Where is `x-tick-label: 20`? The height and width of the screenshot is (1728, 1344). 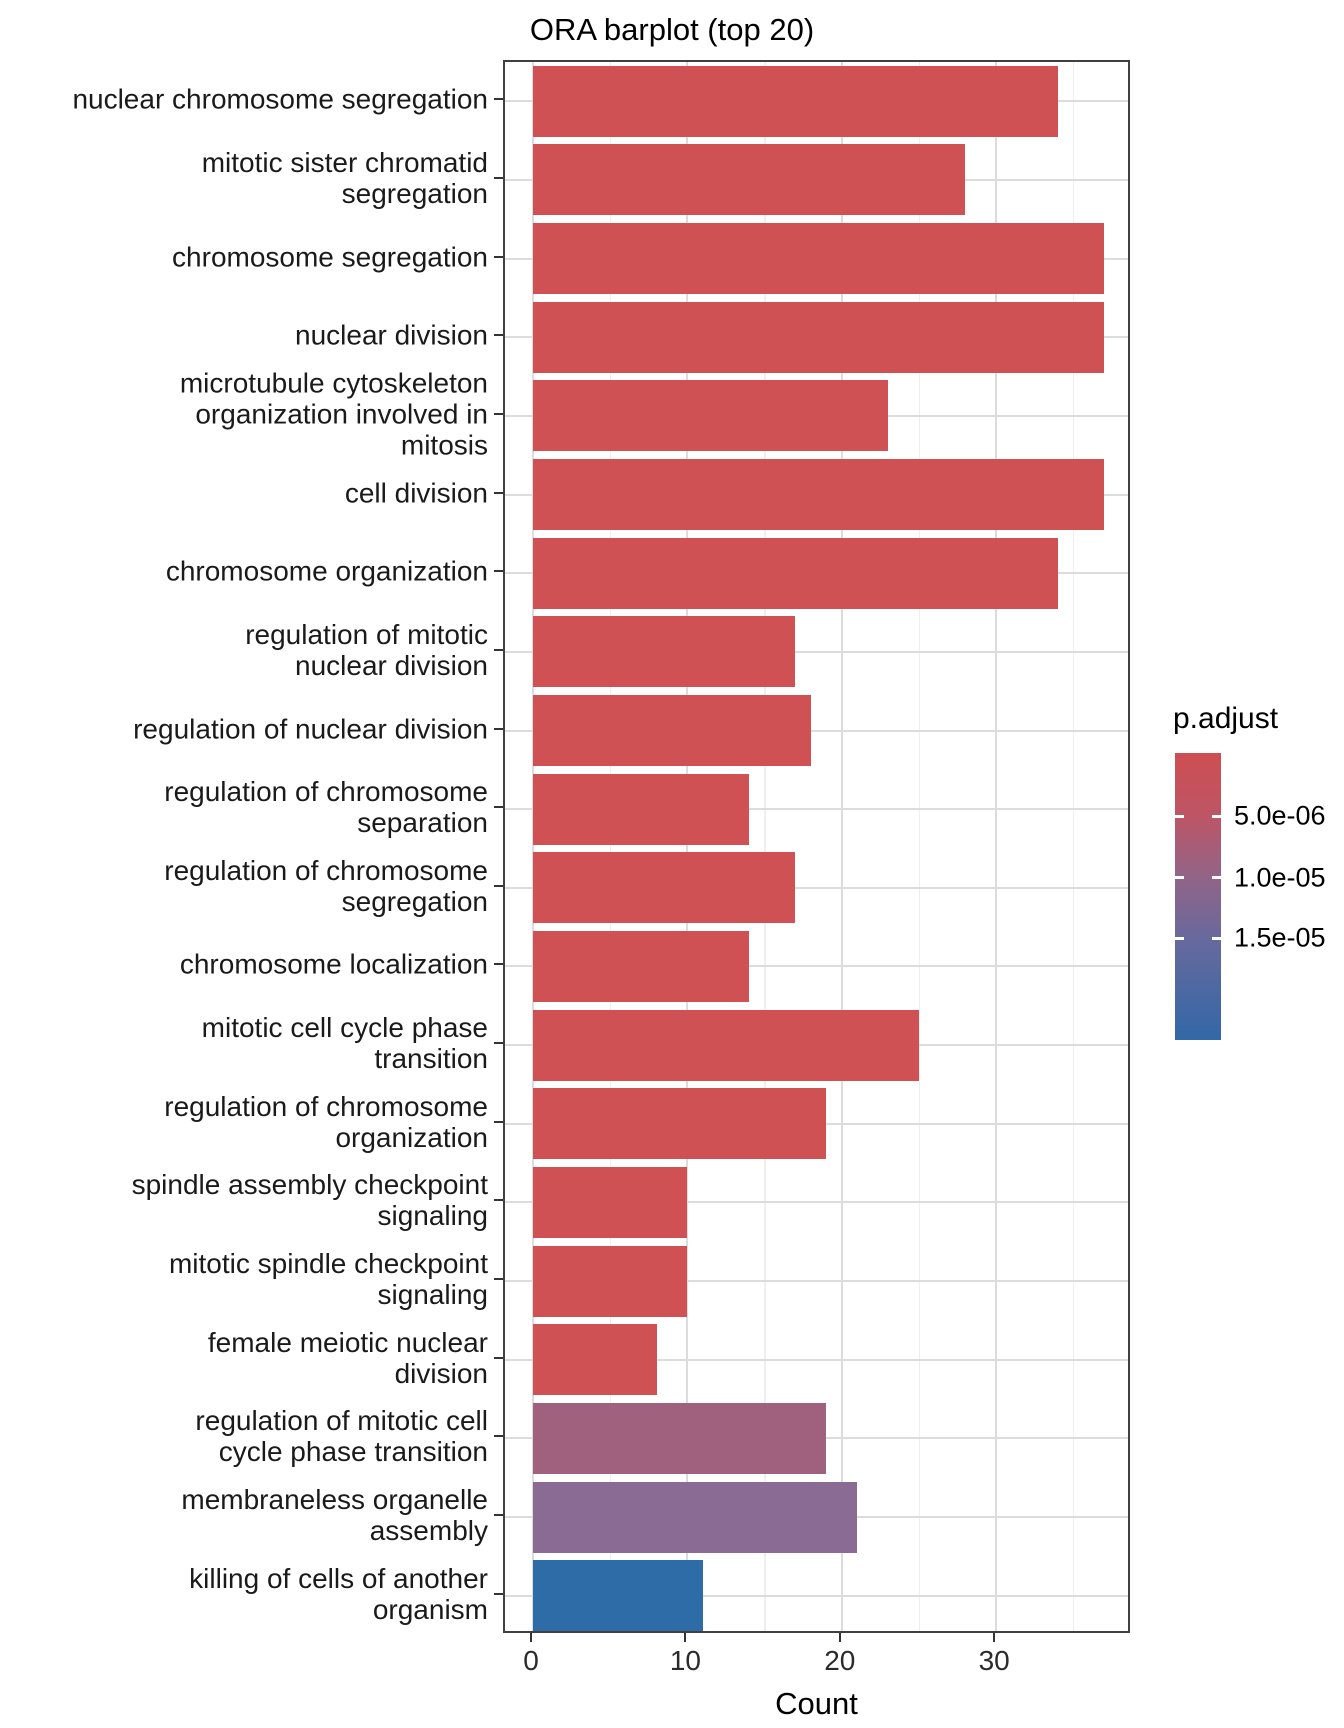 x-tick-label: 20 is located at coordinates (840, 1660).